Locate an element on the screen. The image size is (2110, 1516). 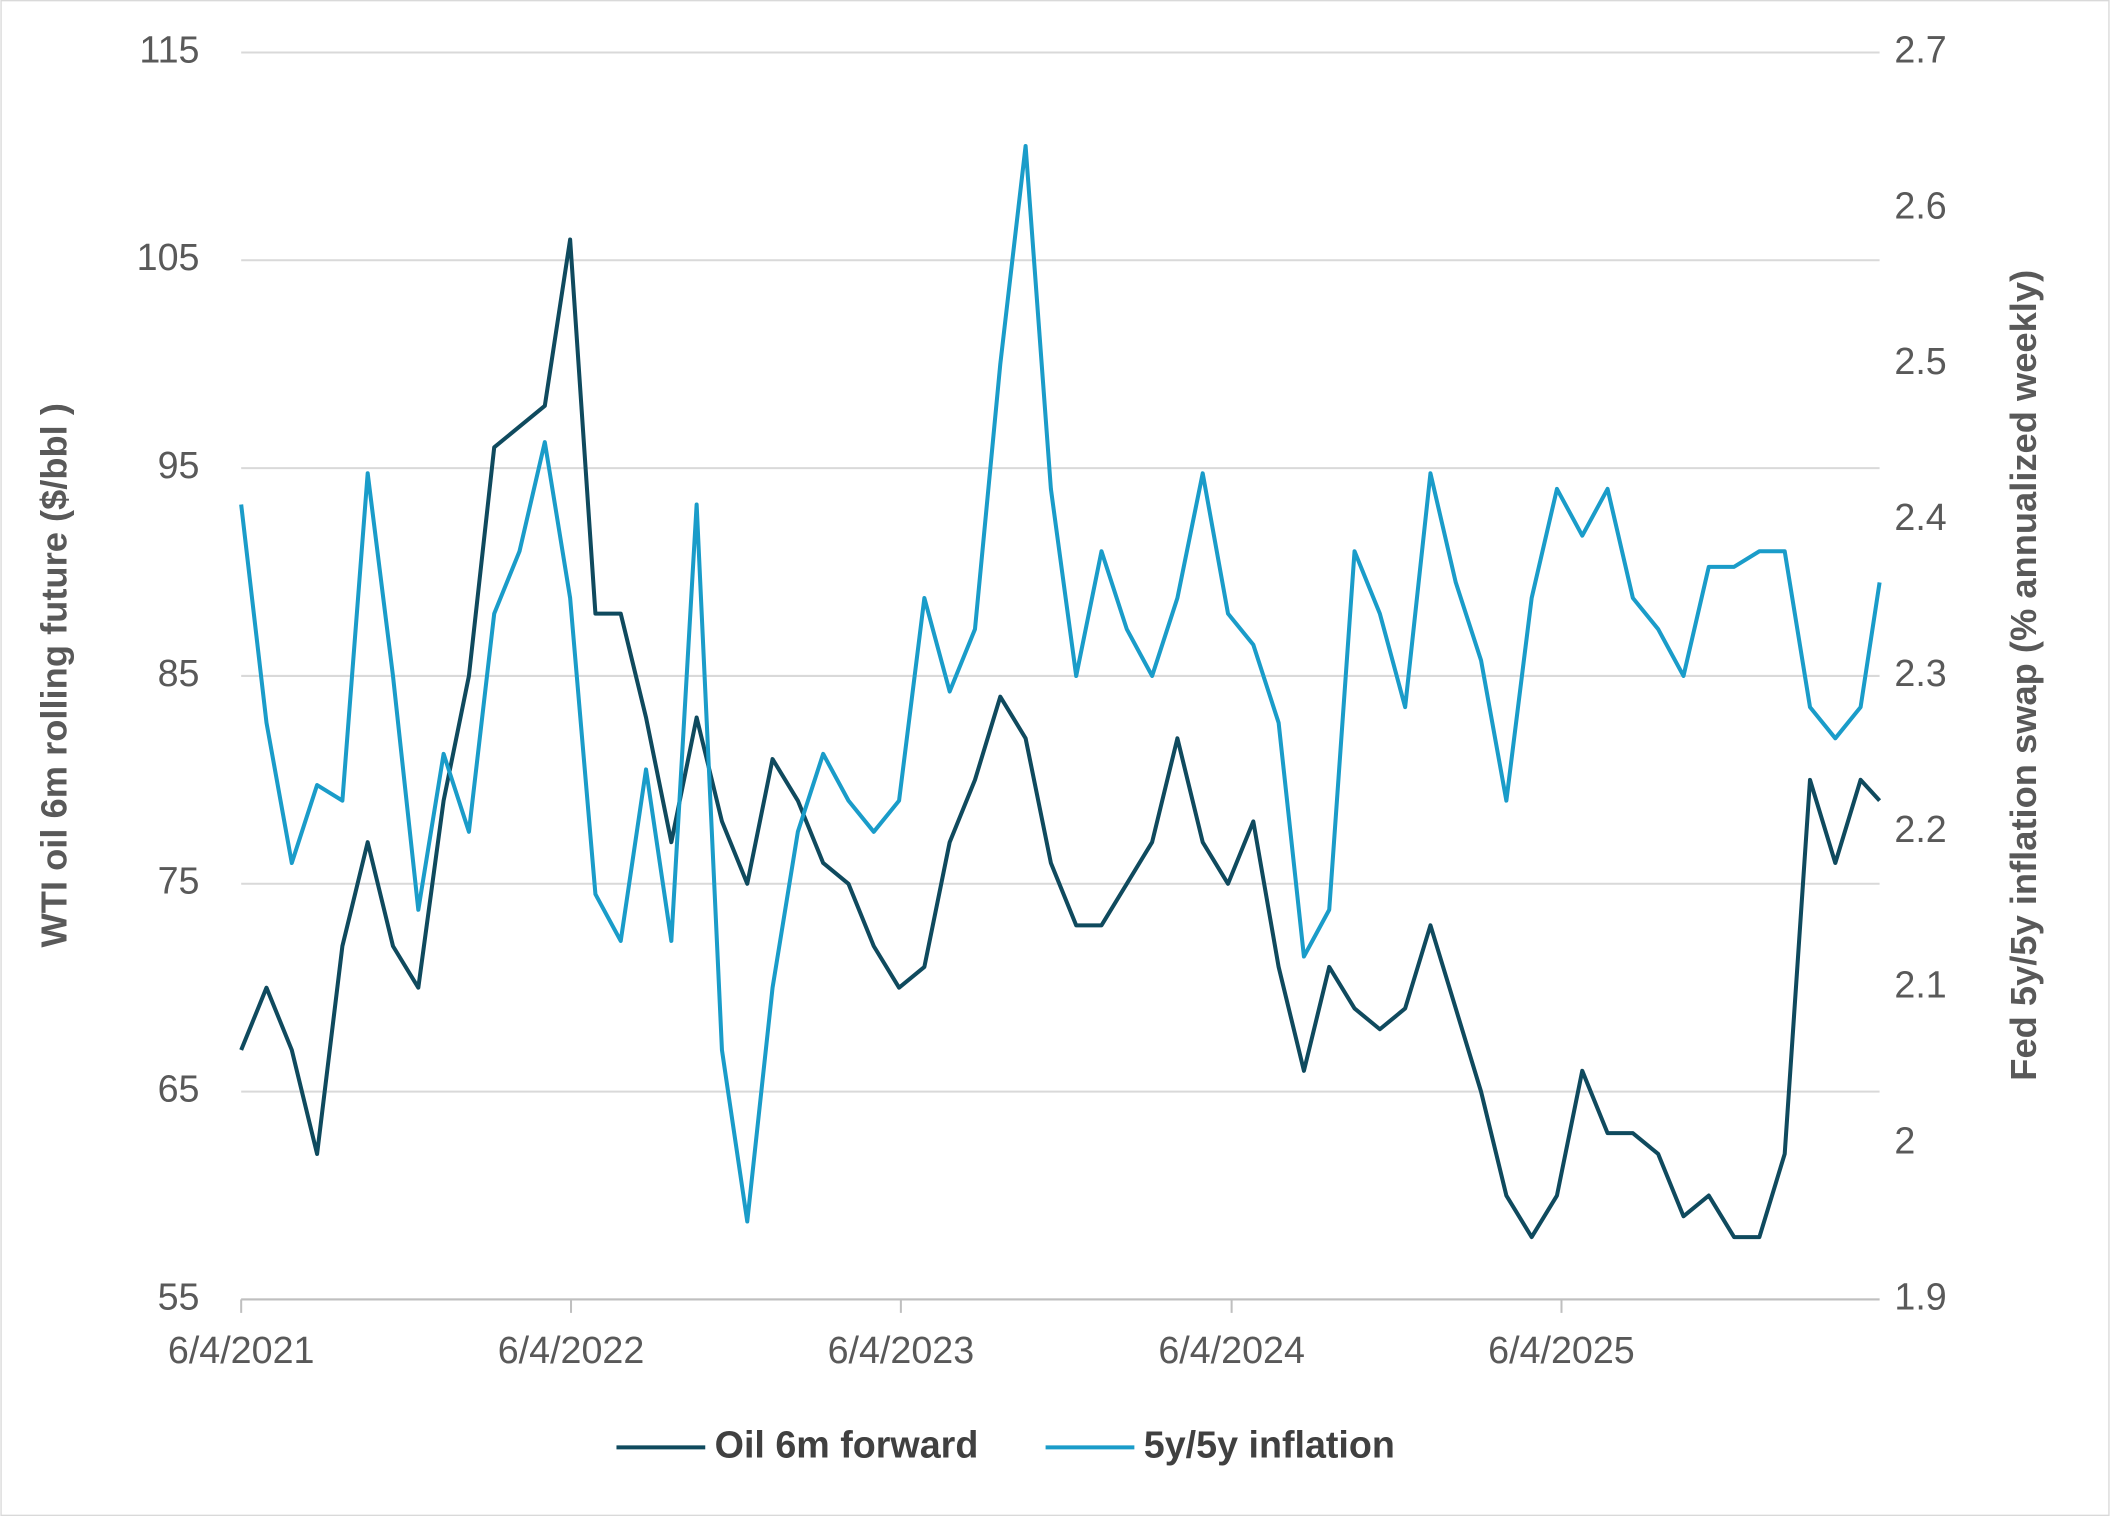
x-tick-label: 6/4/2024 is located at coordinates (1231, 1350).